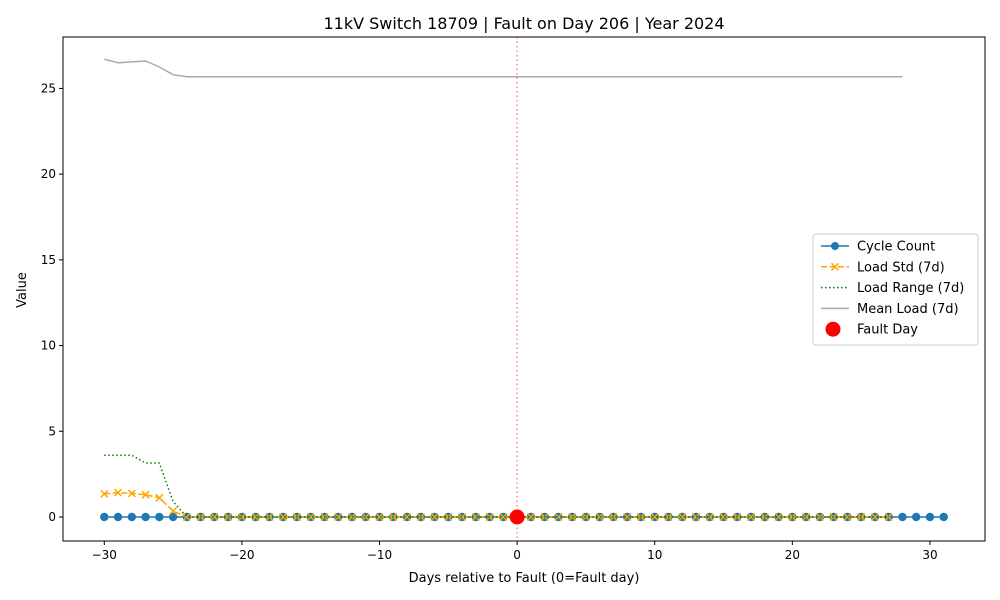 The height and width of the screenshot is (600, 1000). Describe the element at coordinates (52, 517) in the screenshot. I see `y-tick-label: 0` at that location.